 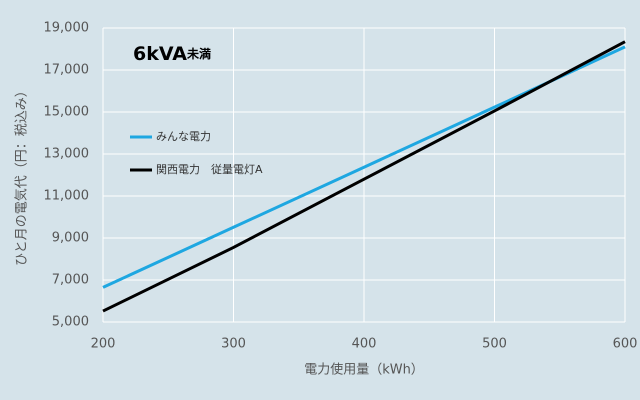 What do you see at coordinates (103, 344) in the screenshot?
I see `x-tick-label: 200` at bounding box center [103, 344].